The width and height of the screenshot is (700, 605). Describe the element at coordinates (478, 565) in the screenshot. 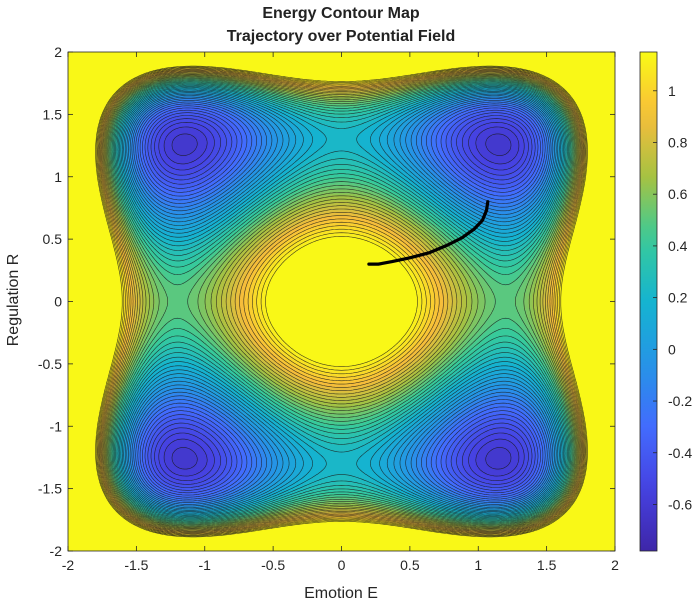

I see `x-tick-label: 1` at that location.